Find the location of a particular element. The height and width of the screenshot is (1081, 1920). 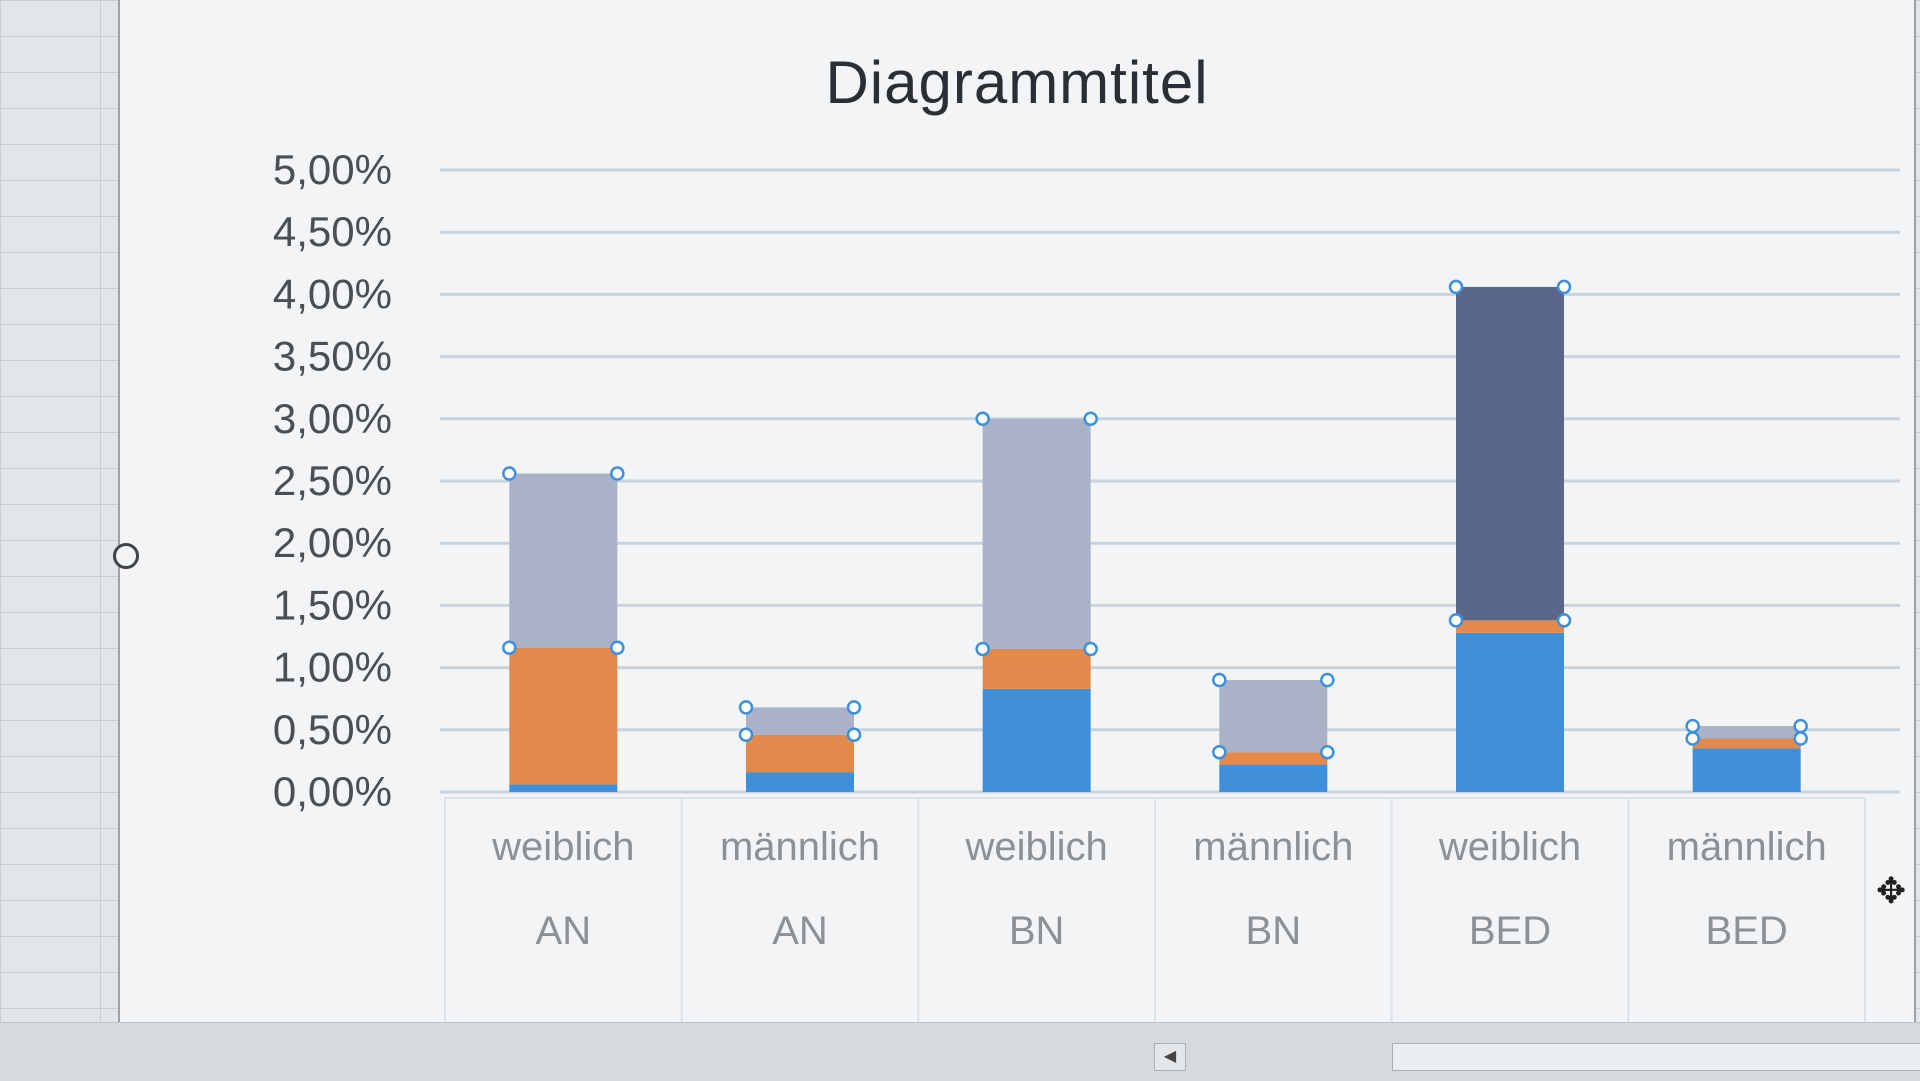

y-tick-label: 0,00% is located at coordinates (332, 791).